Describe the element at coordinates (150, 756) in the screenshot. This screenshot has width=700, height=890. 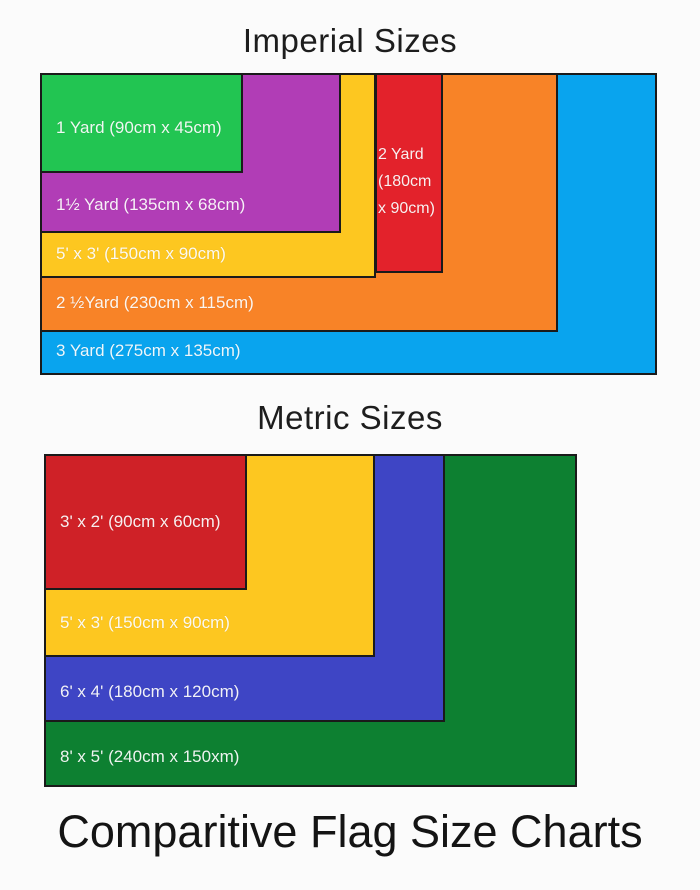
I see `flag-label-8x5: 8' x 5' (240cm x 150xm)` at that location.